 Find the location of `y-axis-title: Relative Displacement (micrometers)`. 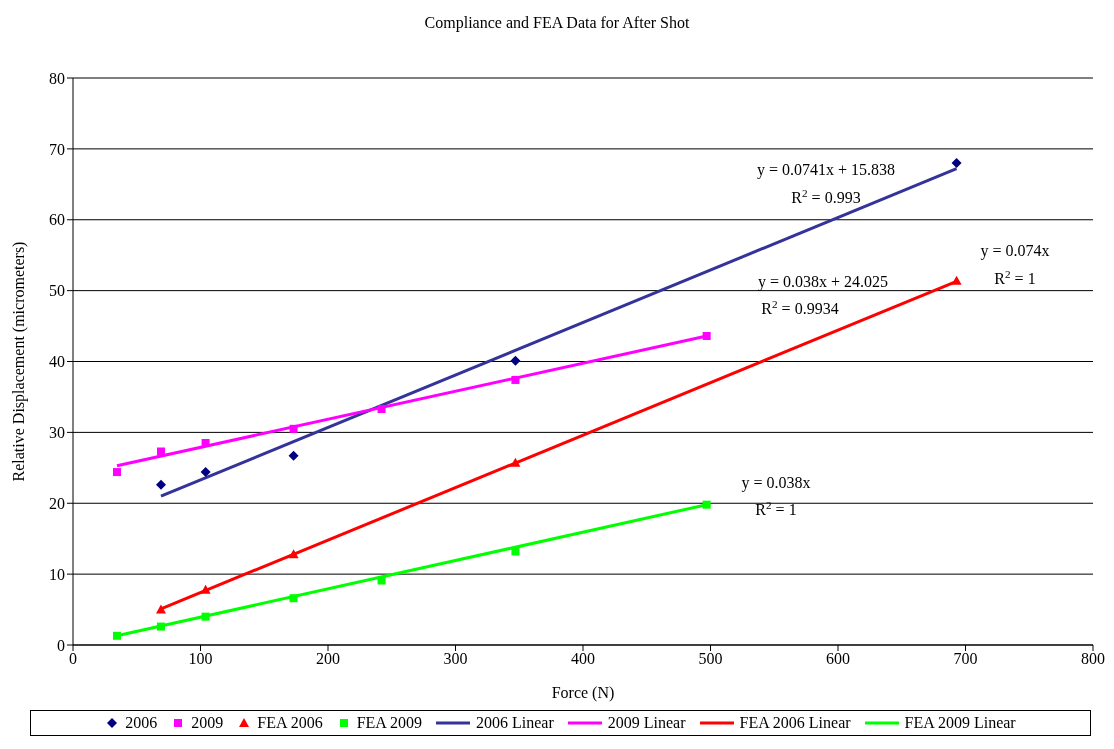

y-axis-title: Relative Displacement (micrometers) is located at coordinates (18, 361).